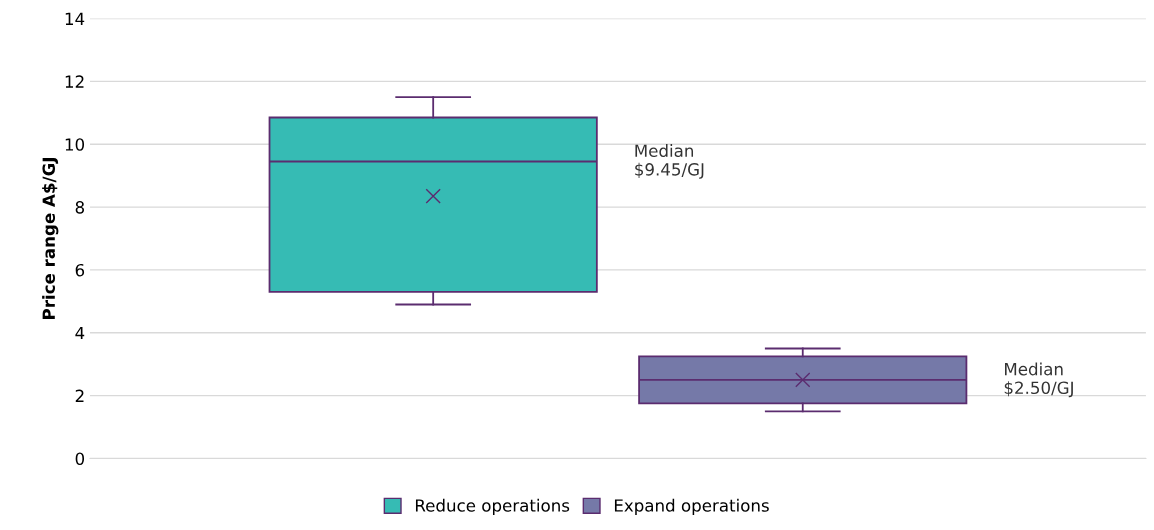 The width and height of the screenshot is (1154, 530). I want to click on y-tick-label: 10, so click(75, 144).